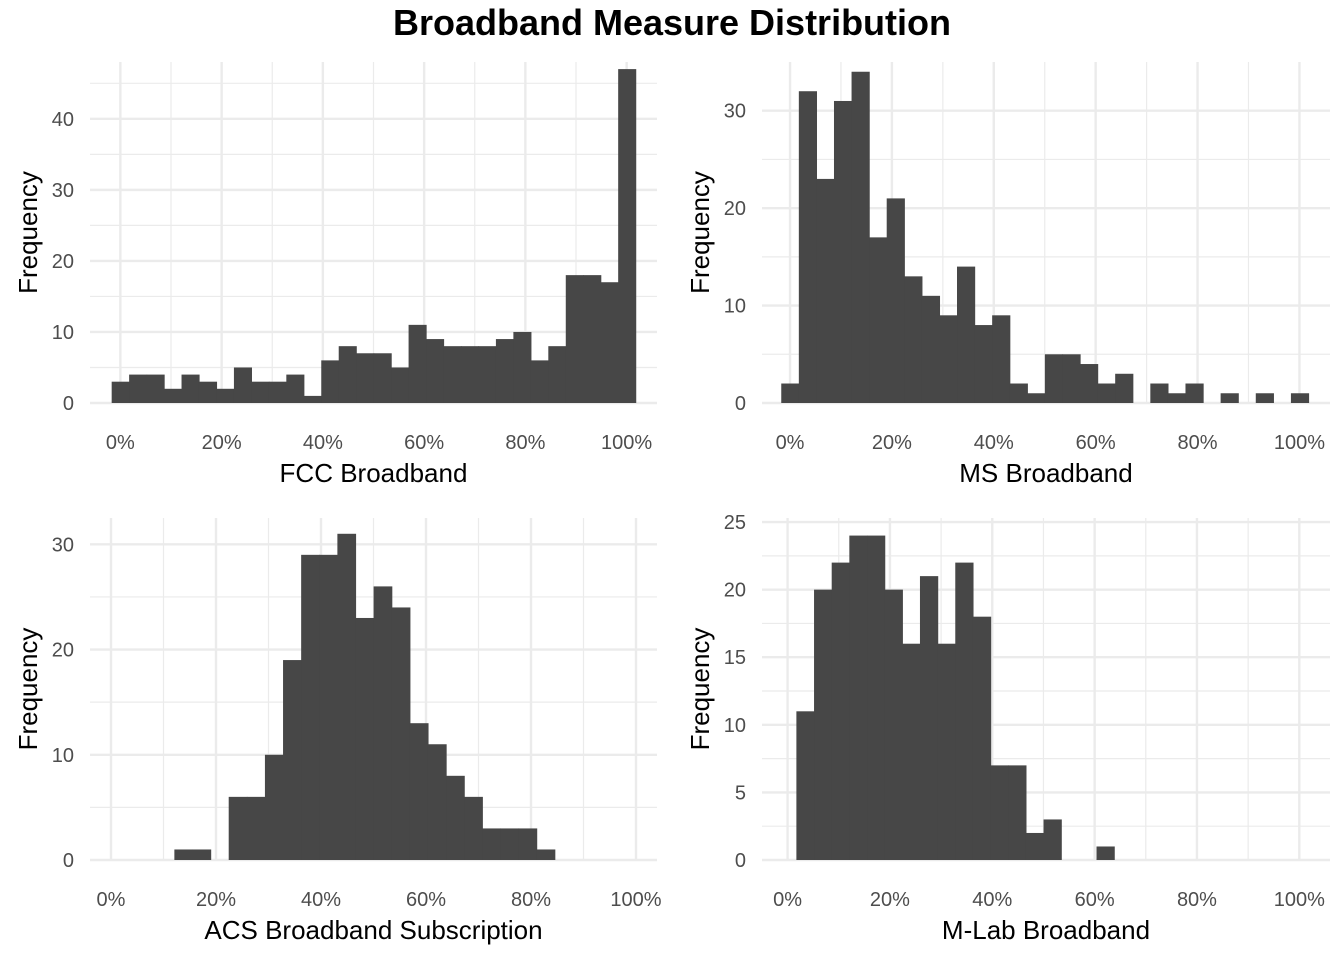 Image resolution: width=1344 pixels, height=960 pixels. I want to click on y-tick-label: 15, so click(735, 658).